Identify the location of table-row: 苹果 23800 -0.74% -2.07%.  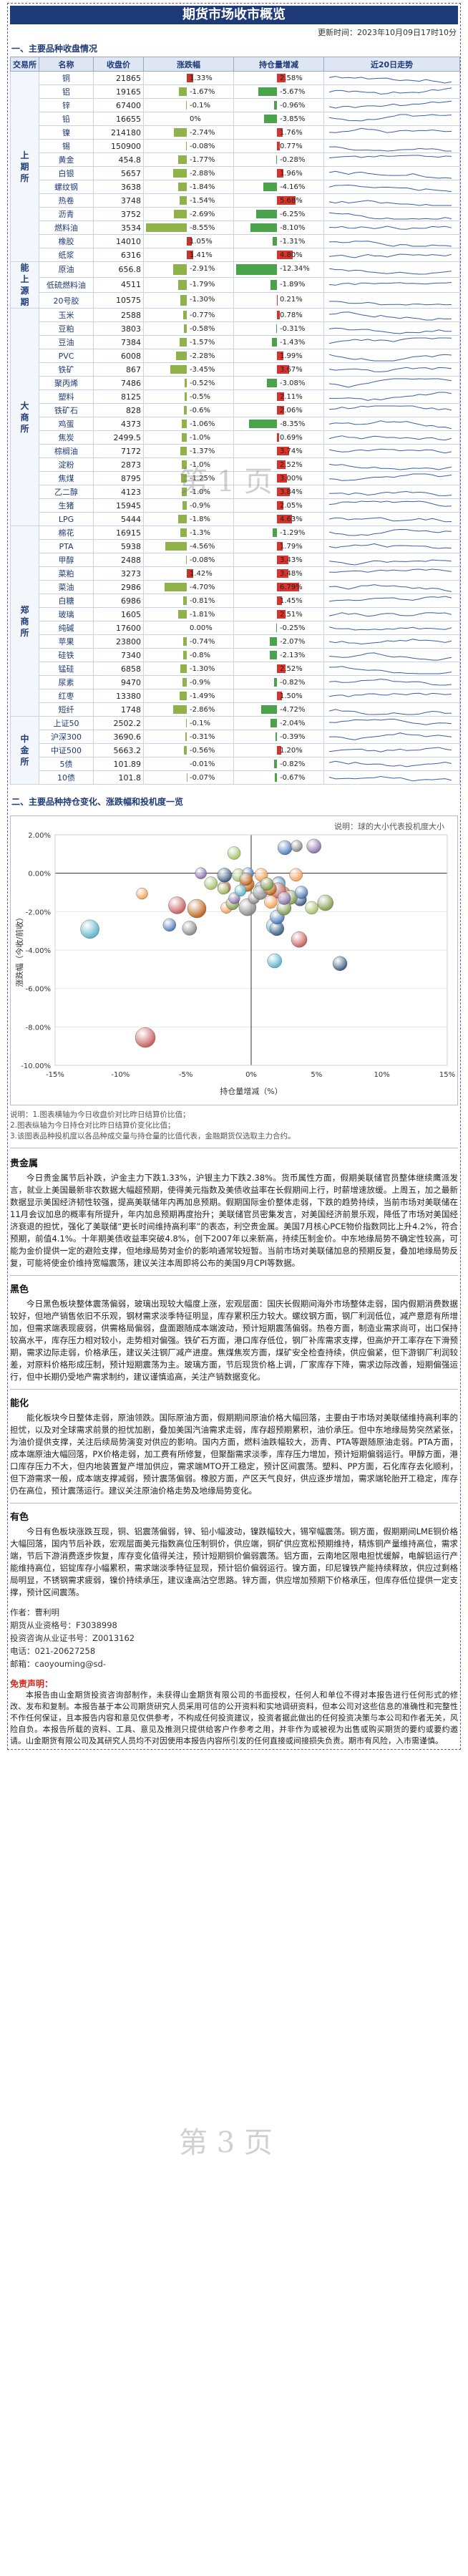
(235, 642).